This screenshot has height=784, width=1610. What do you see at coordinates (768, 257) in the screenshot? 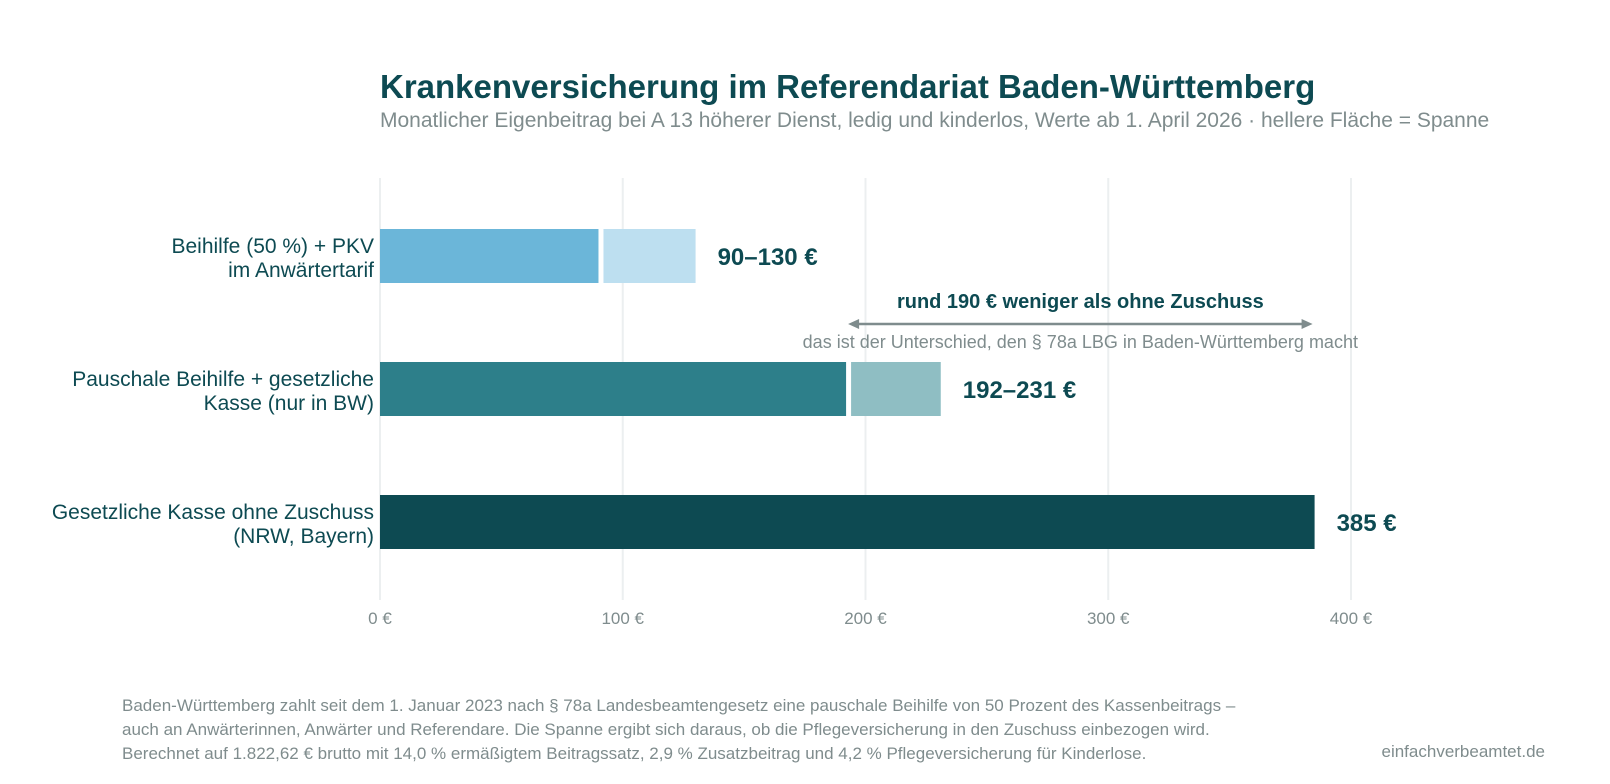
I see `value-label: 90–130 €` at bounding box center [768, 257].